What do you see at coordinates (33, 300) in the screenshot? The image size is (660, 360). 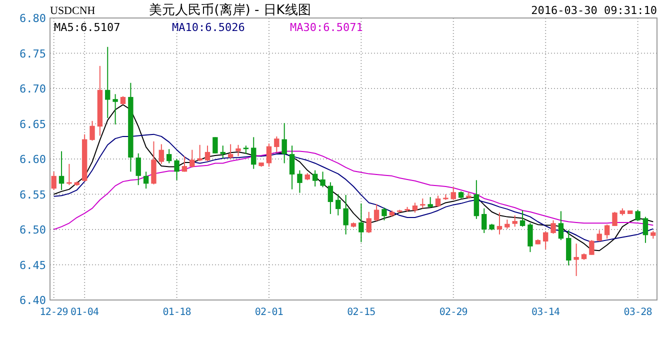 I see `y-tick-label: 6.40` at bounding box center [33, 300].